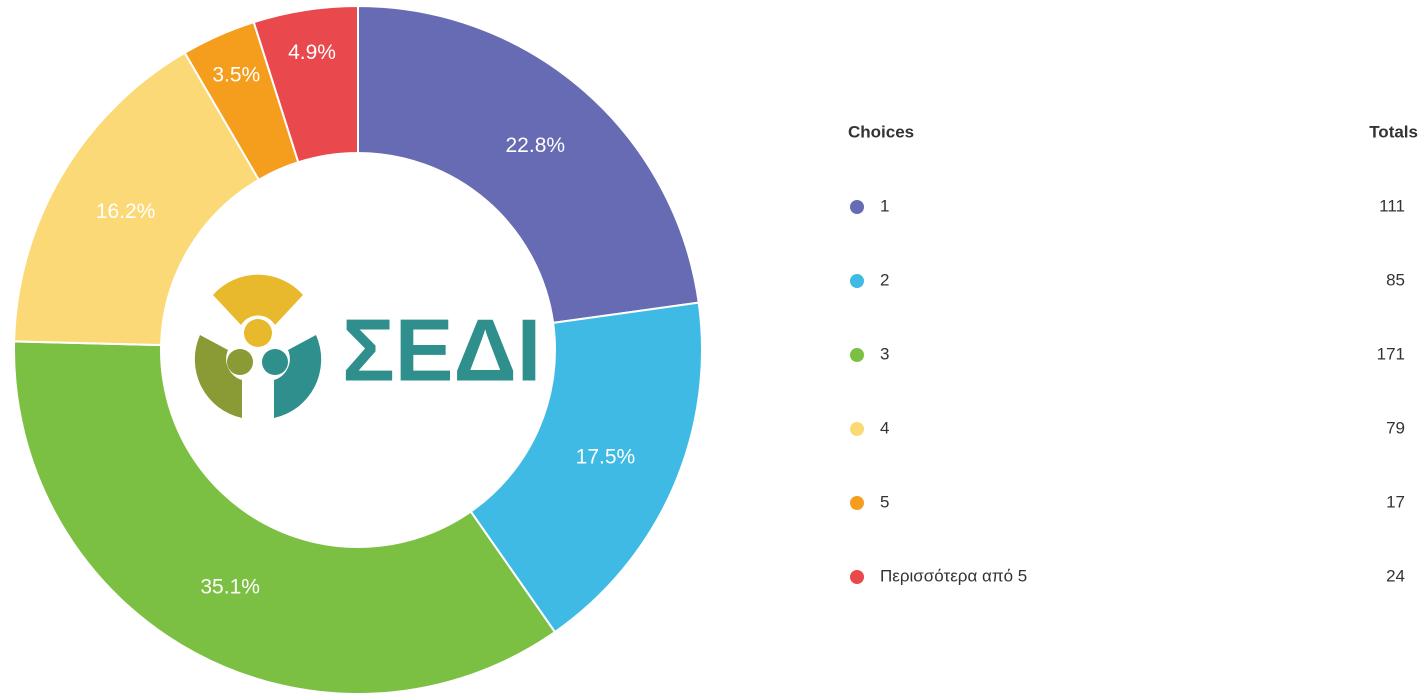  What do you see at coordinates (606, 457) in the screenshot?
I see `slice-label: 17.5%` at bounding box center [606, 457].